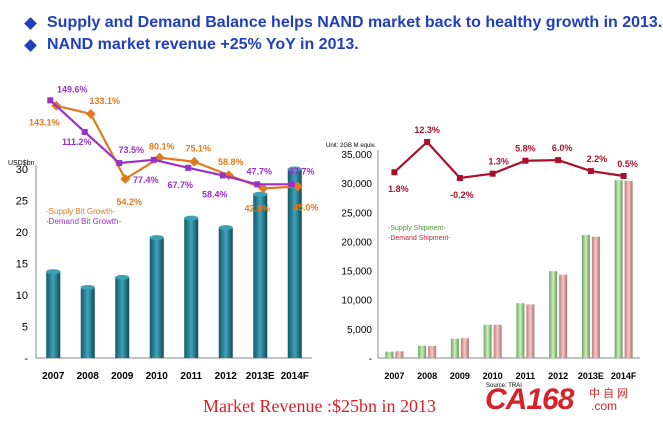  Describe the element at coordinates (180, 185) in the screenshot. I see `left-demand-label: 67.7%` at that location.